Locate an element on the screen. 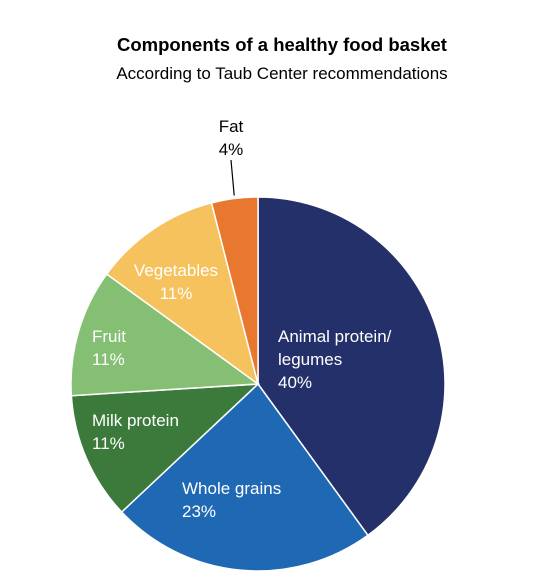 This screenshot has width=540, height=581. slice-label-whole-grains: Whole grains 23% is located at coordinates (231, 500).